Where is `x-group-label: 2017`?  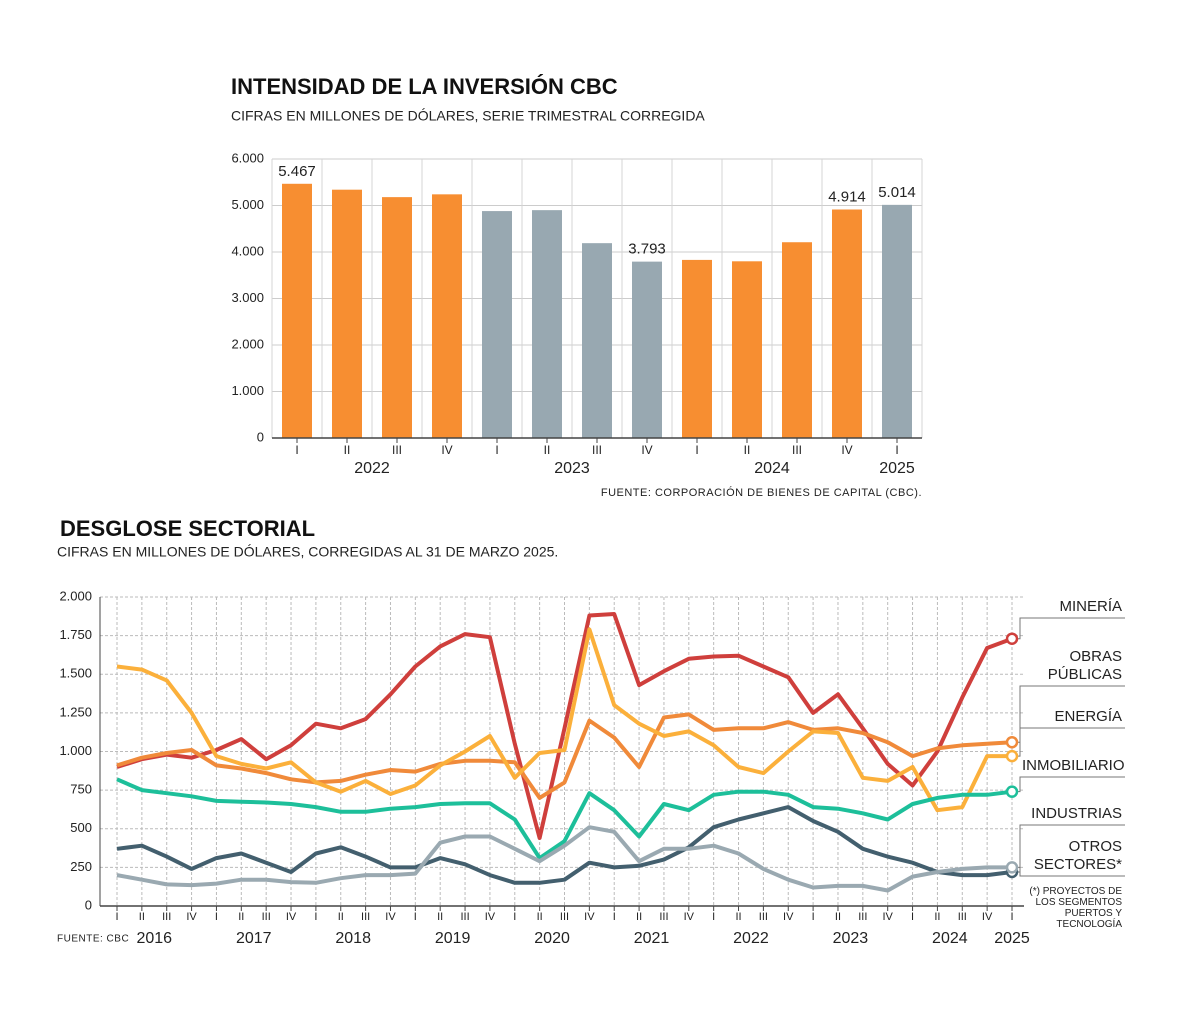 x-group-label: 2017 is located at coordinates (254, 938).